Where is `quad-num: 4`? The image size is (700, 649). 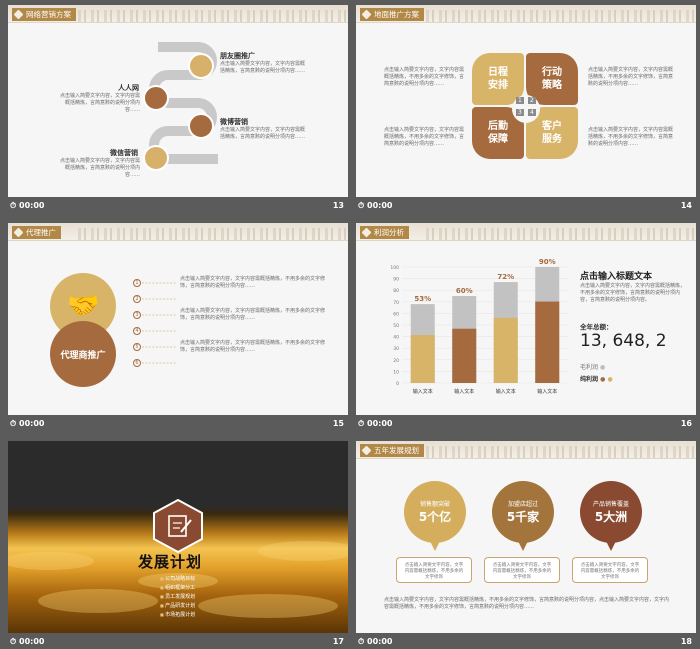 quad-num: 4 is located at coordinates (532, 112).